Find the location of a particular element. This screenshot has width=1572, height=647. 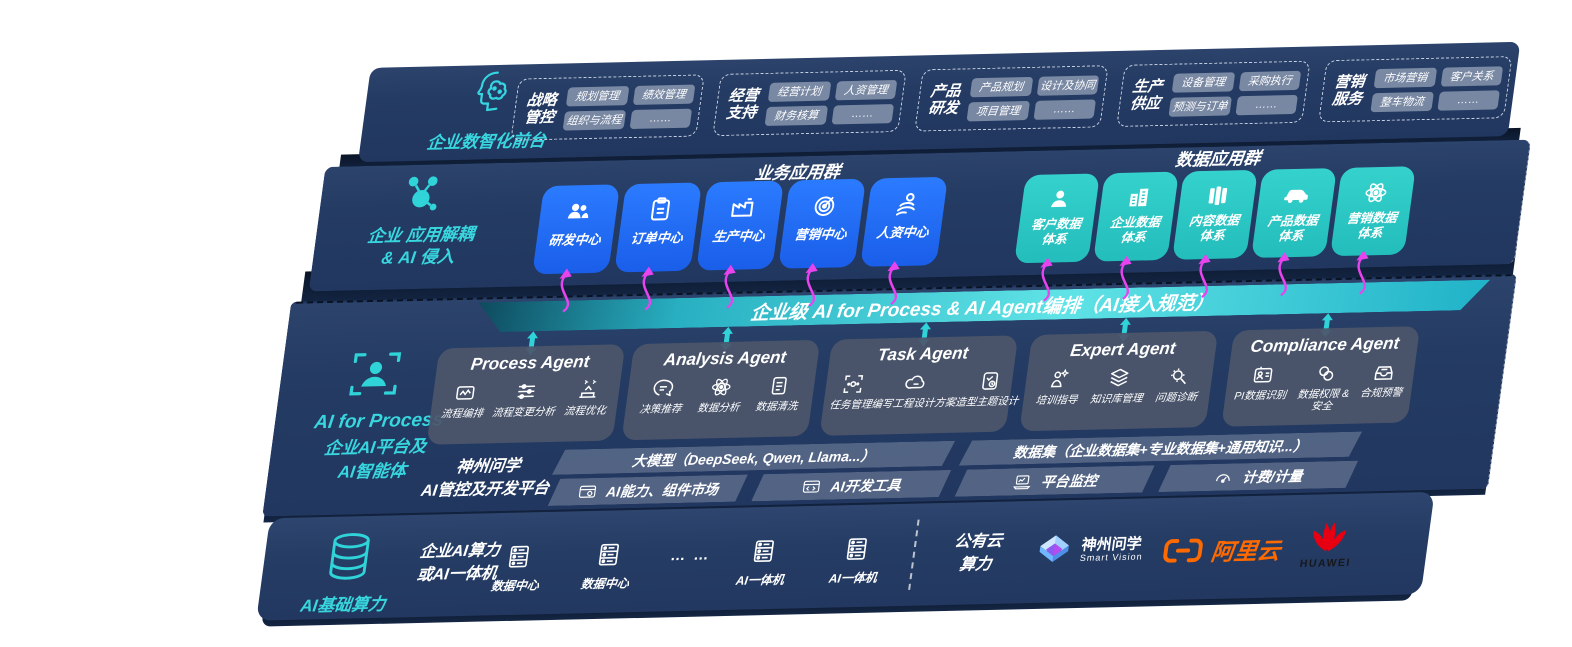

content-bars-icon is located at coordinates (1218, 195).